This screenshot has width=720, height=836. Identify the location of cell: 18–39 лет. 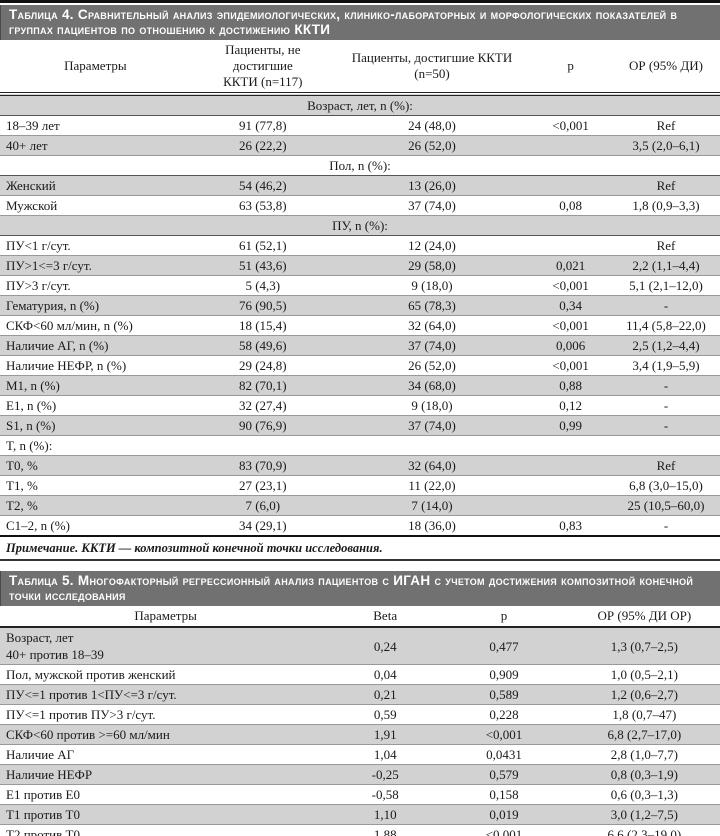
(33, 125).